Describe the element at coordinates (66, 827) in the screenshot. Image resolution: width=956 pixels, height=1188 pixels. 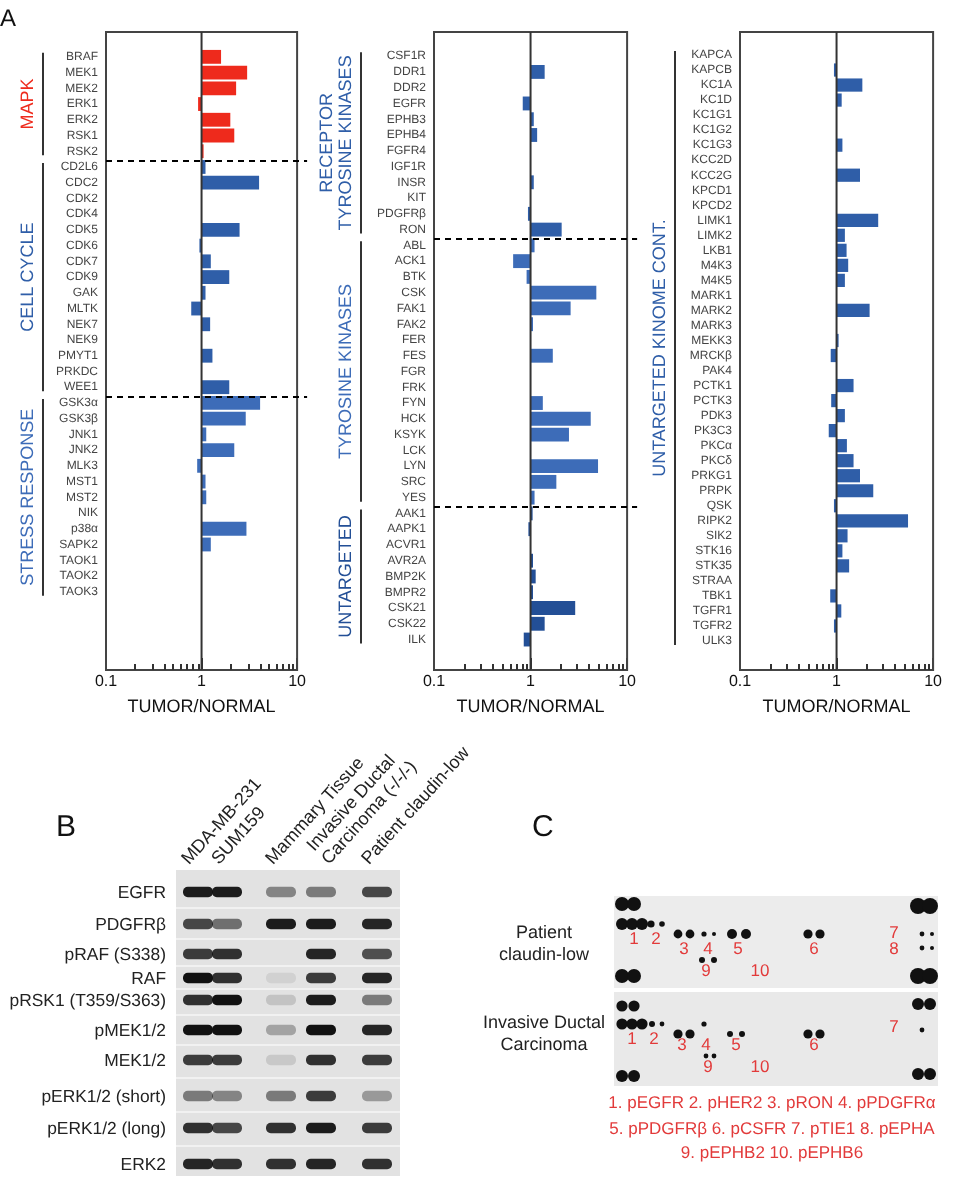
I see `text: B` at that location.